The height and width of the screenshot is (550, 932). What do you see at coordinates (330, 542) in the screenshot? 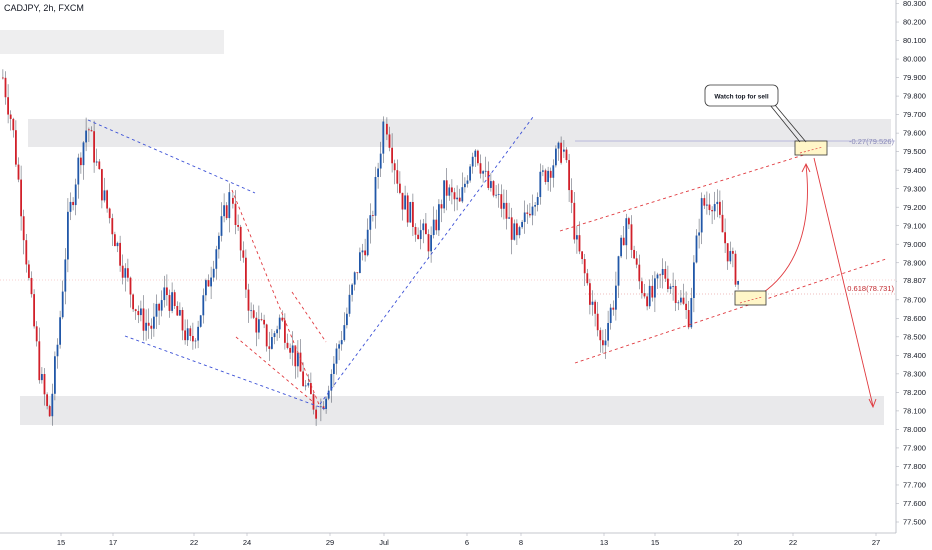
I see `x-tick-label: 29` at bounding box center [330, 542].